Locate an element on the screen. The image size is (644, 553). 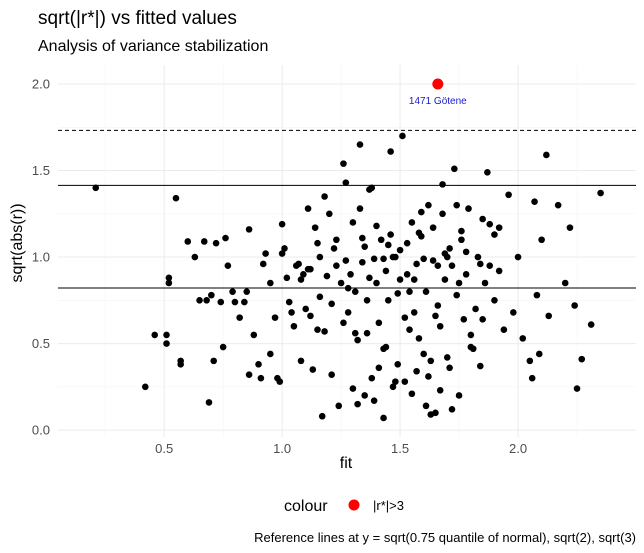
x-tick-label: 1.5 is located at coordinates (400, 448).